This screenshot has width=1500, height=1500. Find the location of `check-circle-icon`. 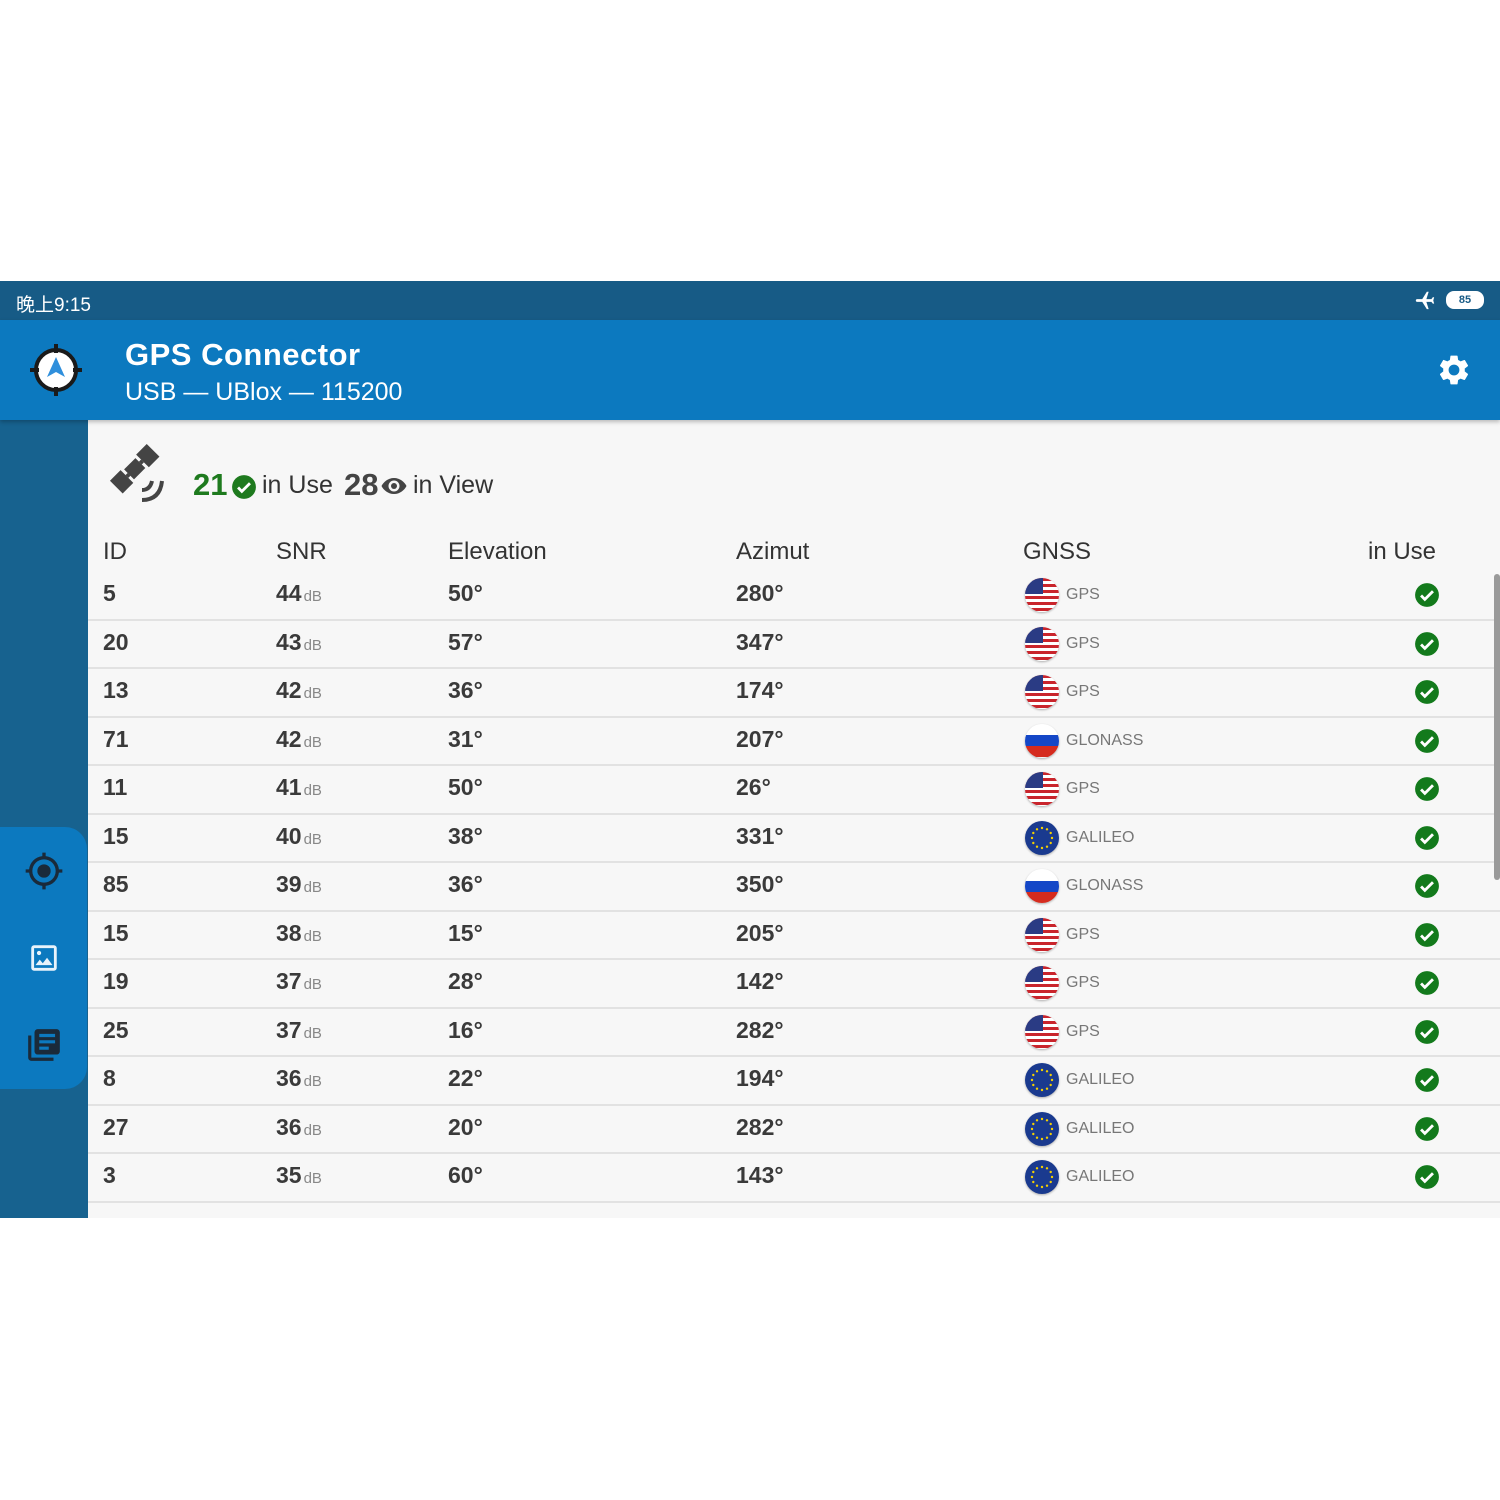

check-circle-icon is located at coordinates (244, 487).